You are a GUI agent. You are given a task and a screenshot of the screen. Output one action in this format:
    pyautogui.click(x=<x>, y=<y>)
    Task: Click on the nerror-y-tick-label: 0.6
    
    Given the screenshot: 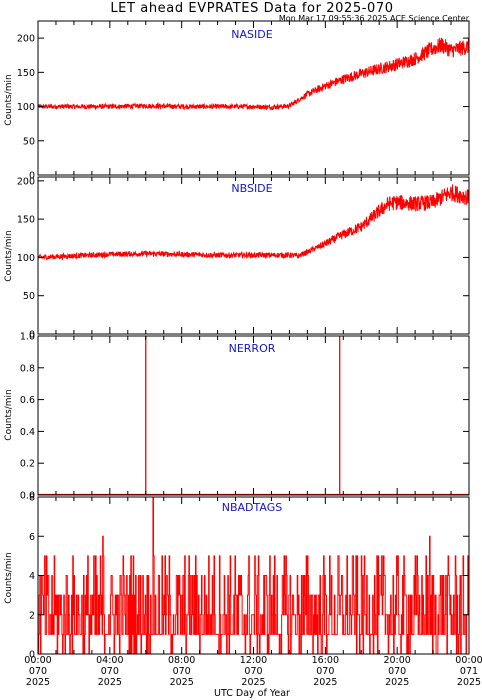 What is the action you would take?
    pyautogui.click(x=27, y=400)
    